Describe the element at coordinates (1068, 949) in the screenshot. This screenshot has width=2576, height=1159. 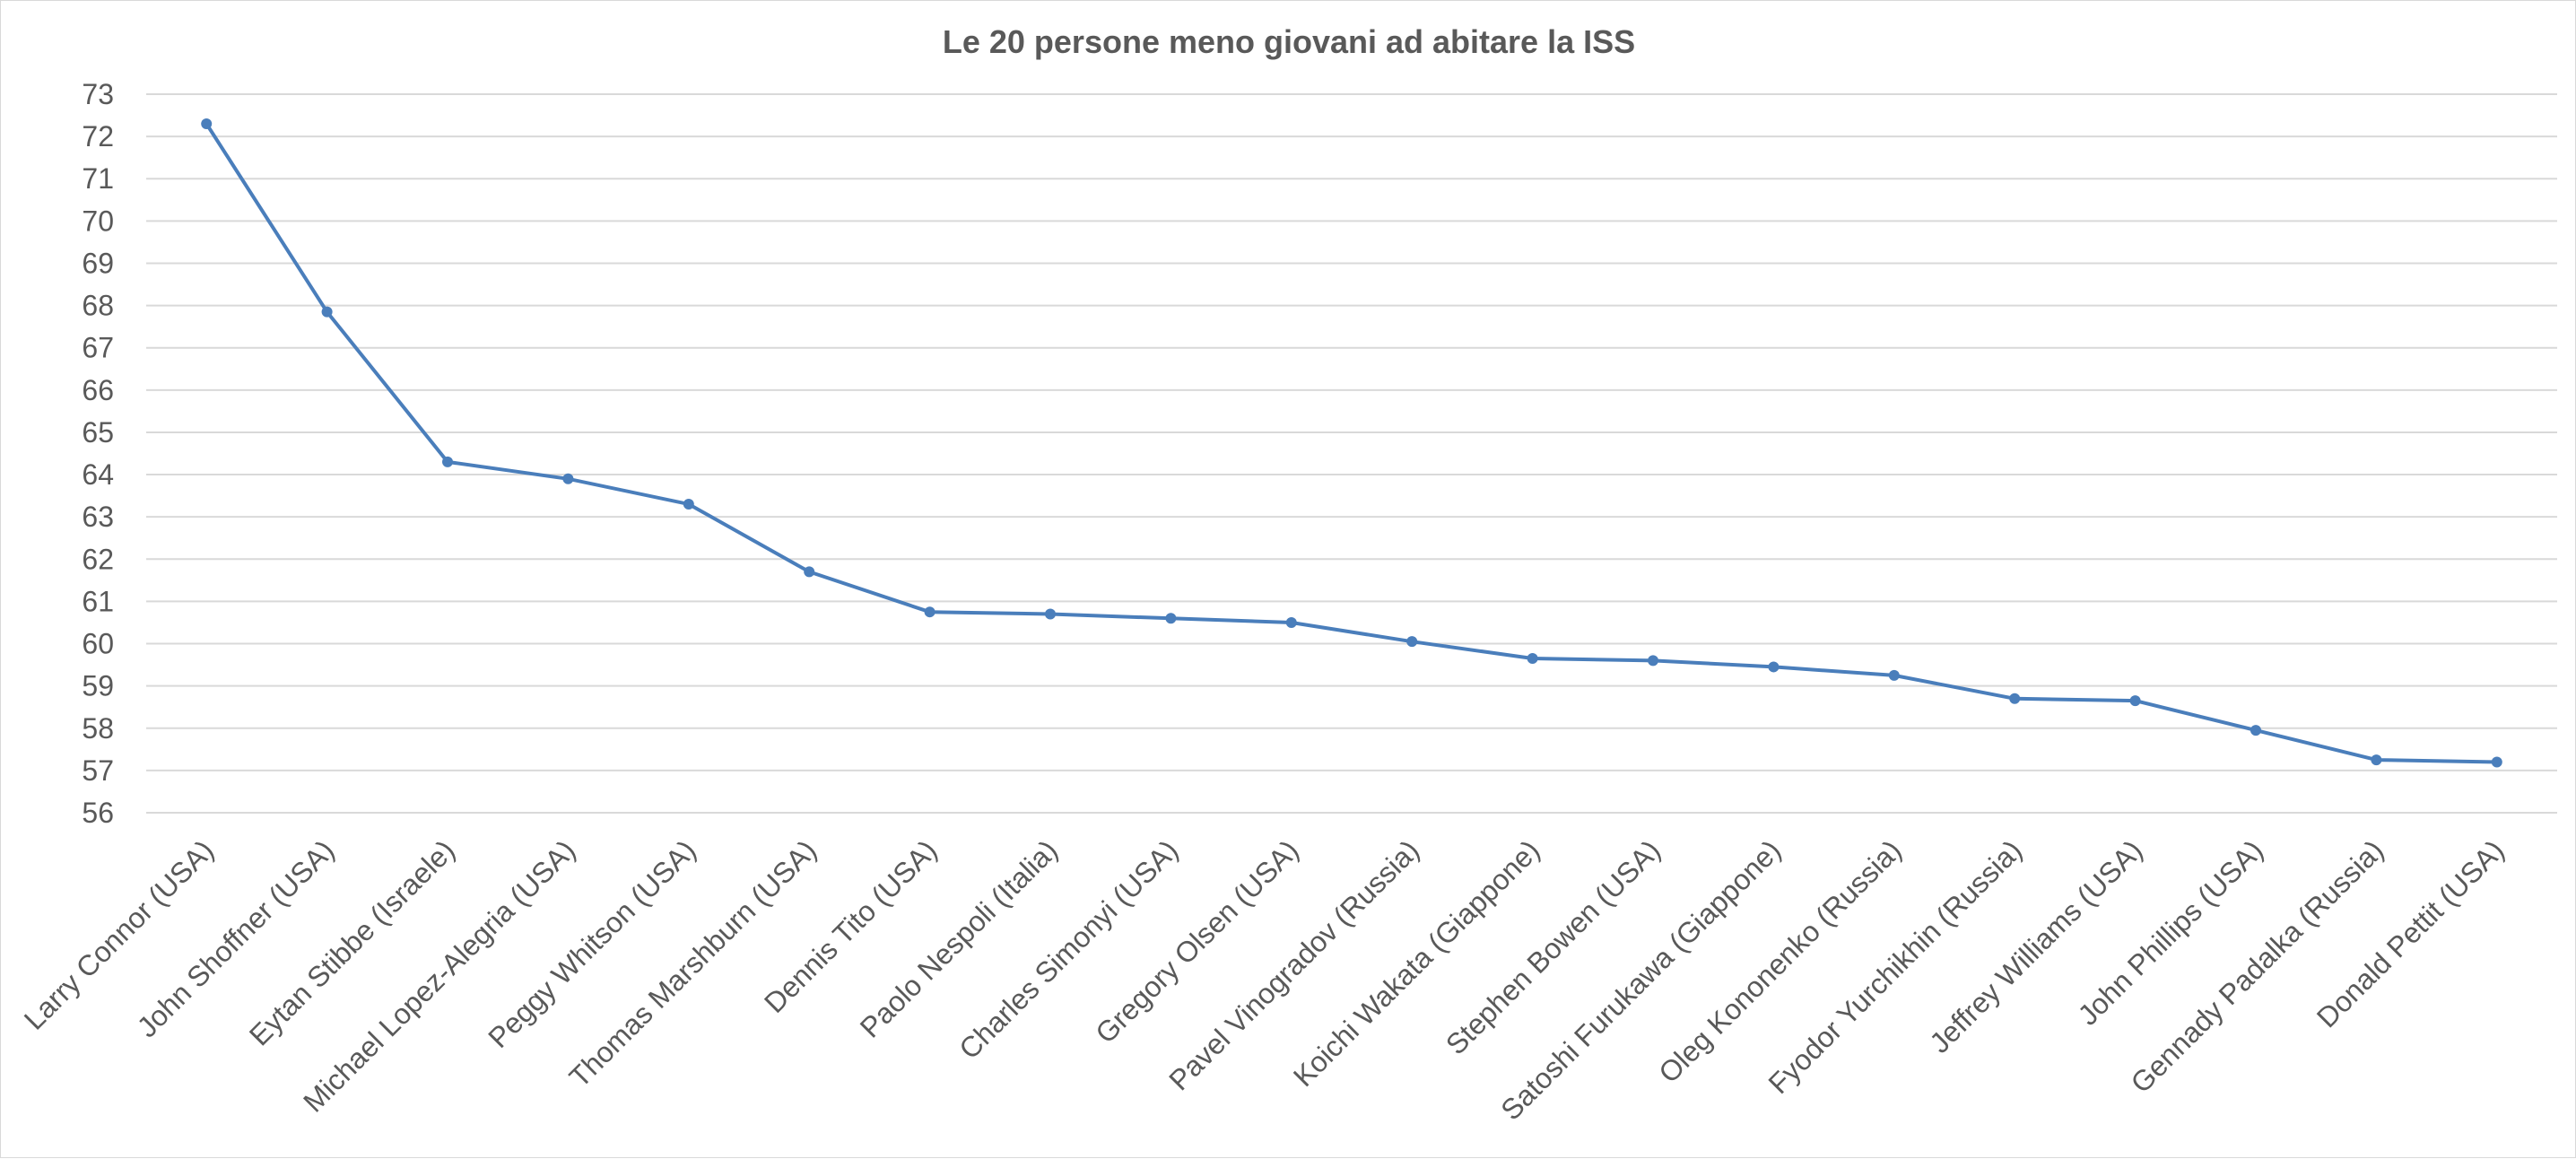
I see `x-tick-label: Charles Simonyi (USA)` at that location.